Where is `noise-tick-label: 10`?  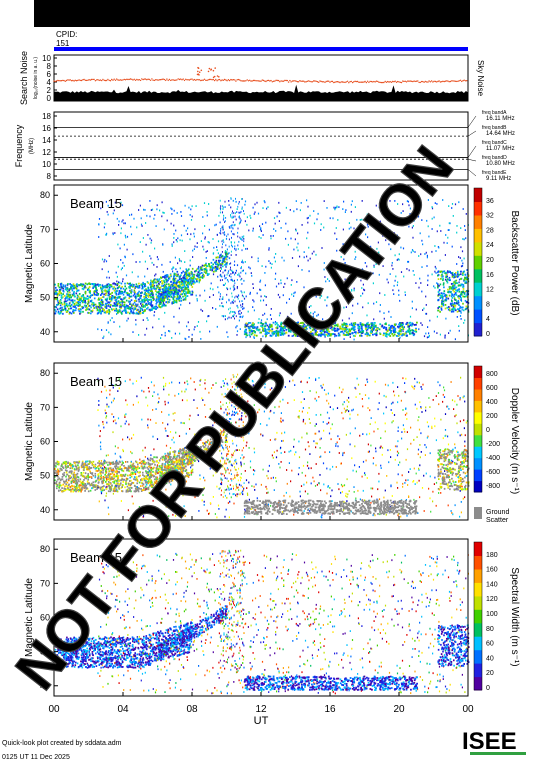 noise-tick-label: 10 is located at coordinates (46, 58).